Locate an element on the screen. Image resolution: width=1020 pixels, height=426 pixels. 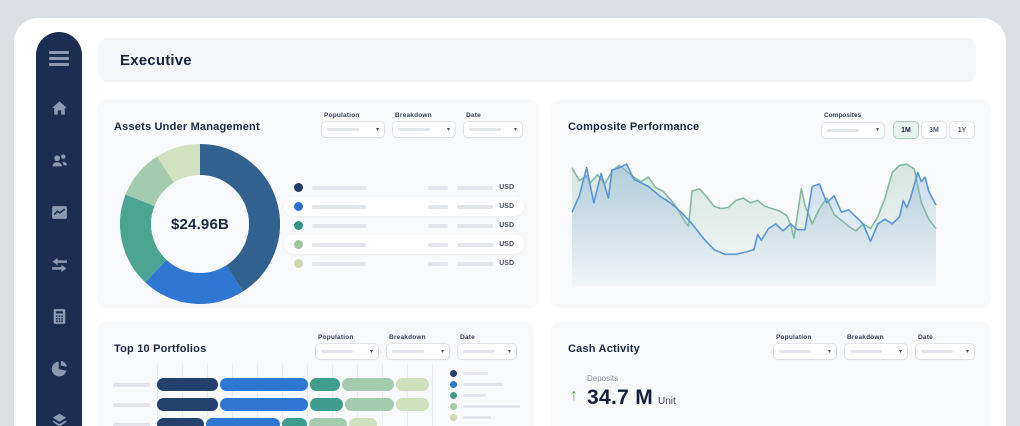
top10-filters: Population ▾ Breakdown ▾ Date ▾ is located at coordinates (416, 346).